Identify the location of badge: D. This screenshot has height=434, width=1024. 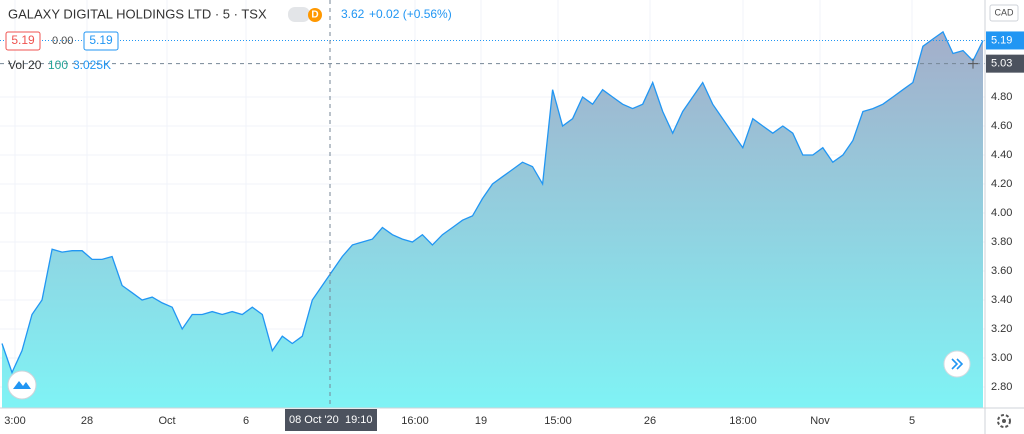
(314, 15).